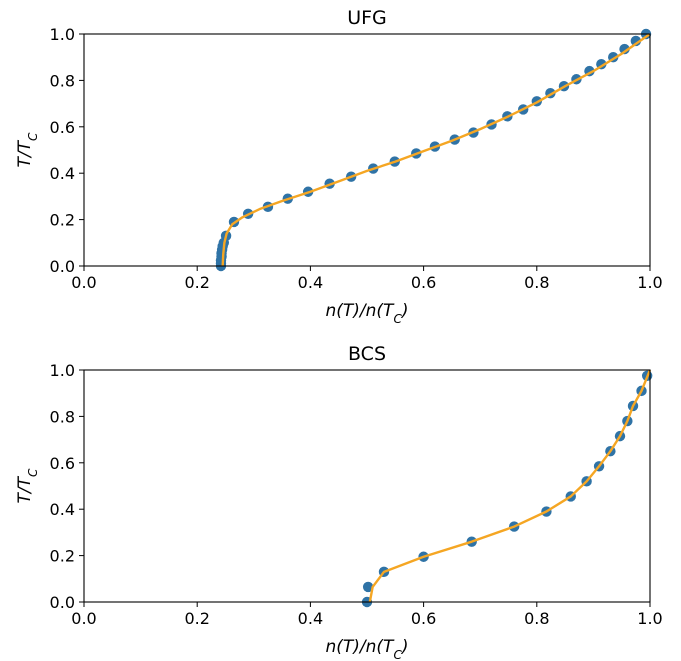  I want to click on chart-title: UFG, so click(367, 18).